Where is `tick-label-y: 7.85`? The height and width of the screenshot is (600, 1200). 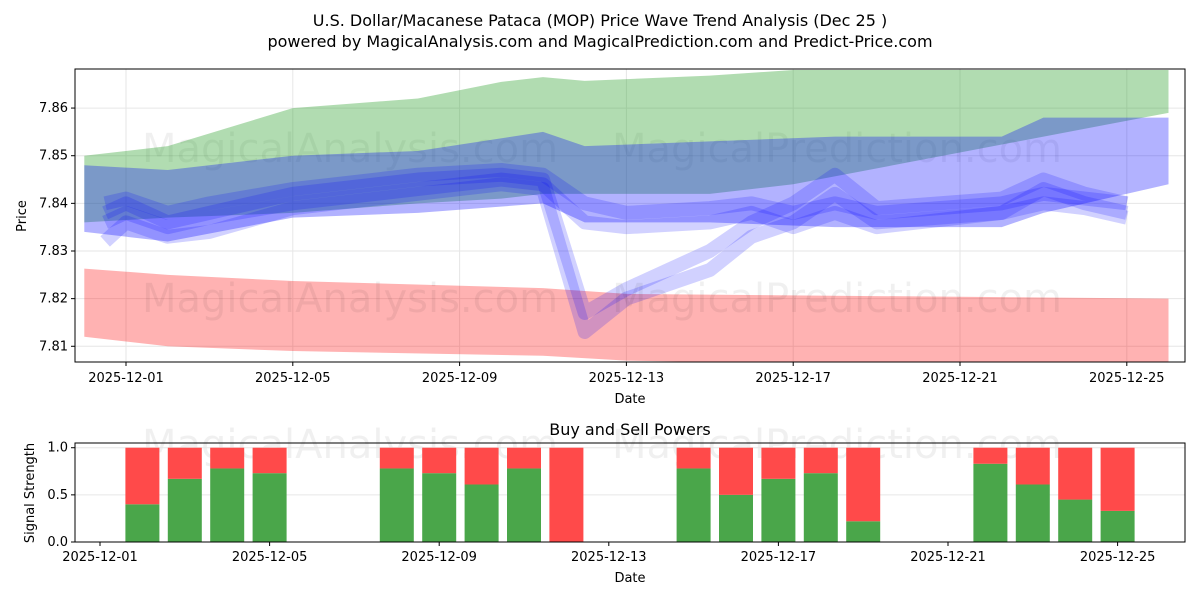 tick-label-y: 7.85 is located at coordinates (53, 156).